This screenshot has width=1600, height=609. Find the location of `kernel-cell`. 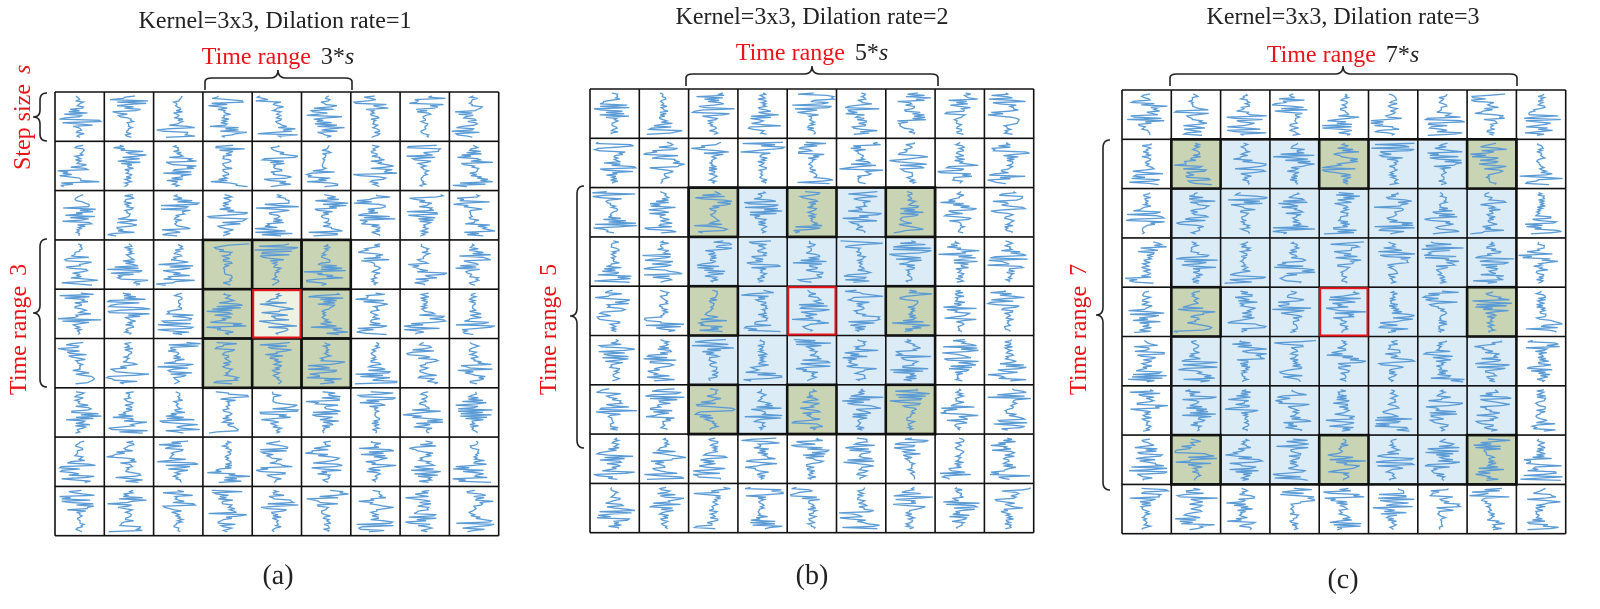

kernel-cell is located at coordinates (713, 409).